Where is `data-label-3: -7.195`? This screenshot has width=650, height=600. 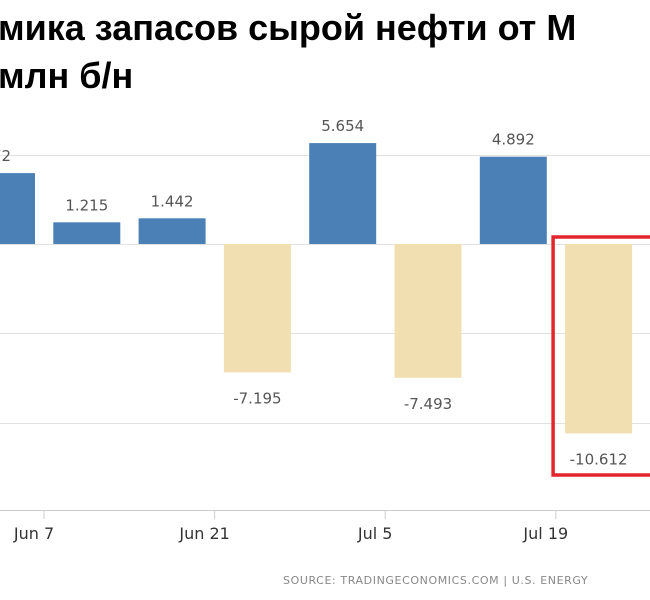
data-label-3: -7.195 is located at coordinates (257, 398).